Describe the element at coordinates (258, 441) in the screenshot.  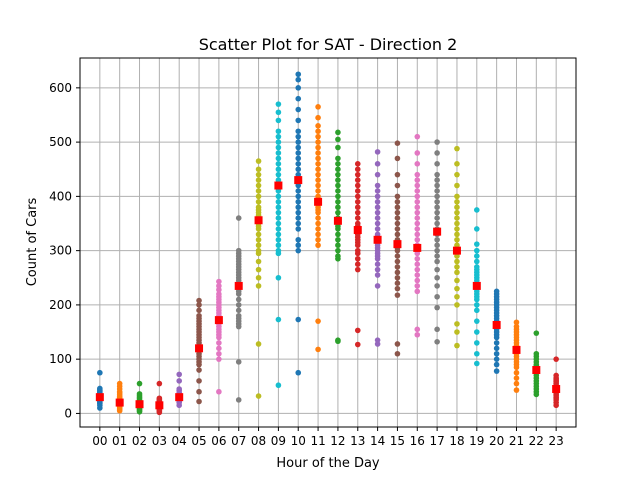
I see `x-tick-label: 08` at that location.